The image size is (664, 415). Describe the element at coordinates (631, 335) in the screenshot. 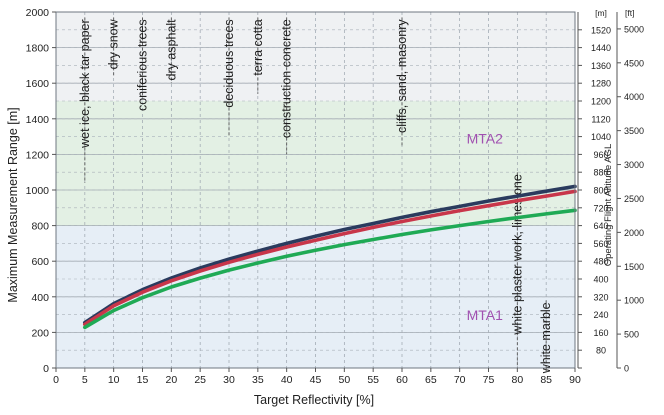

I see `right-axis-ft-label: 500` at that location.